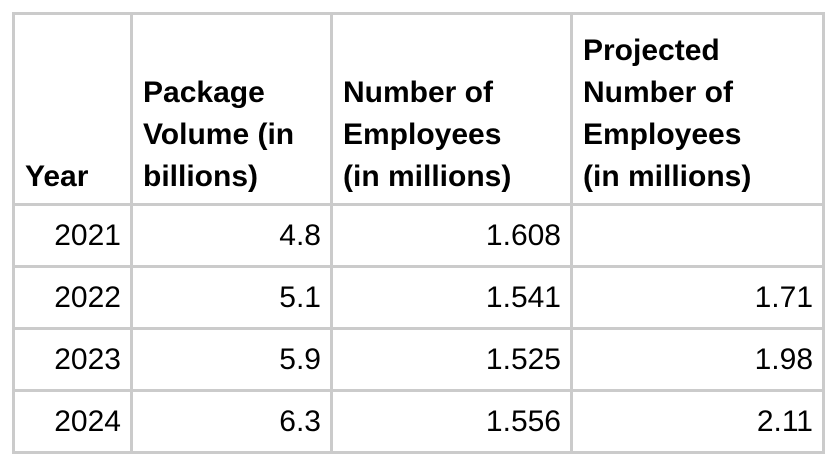 This screenshot has height=470, width=826. What do you see at coordinates (72, 421) in the screenshot?
I see `cell-year: 2024` at bounding box center [72, 421].